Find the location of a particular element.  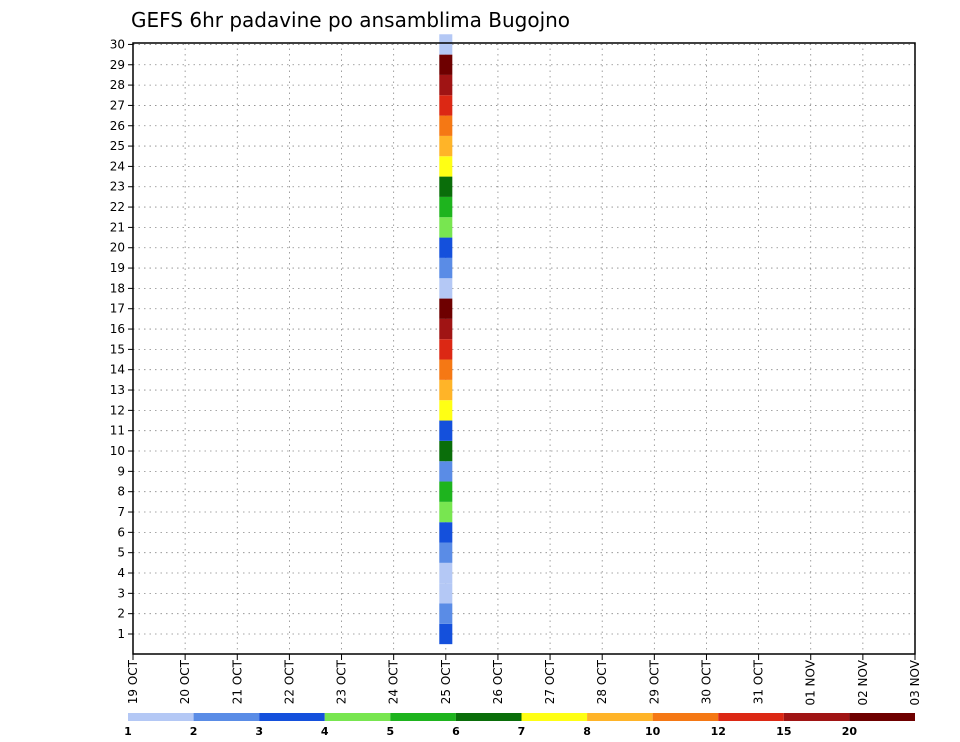

y-tick-label: 13 is located at coordinates (117, 390).